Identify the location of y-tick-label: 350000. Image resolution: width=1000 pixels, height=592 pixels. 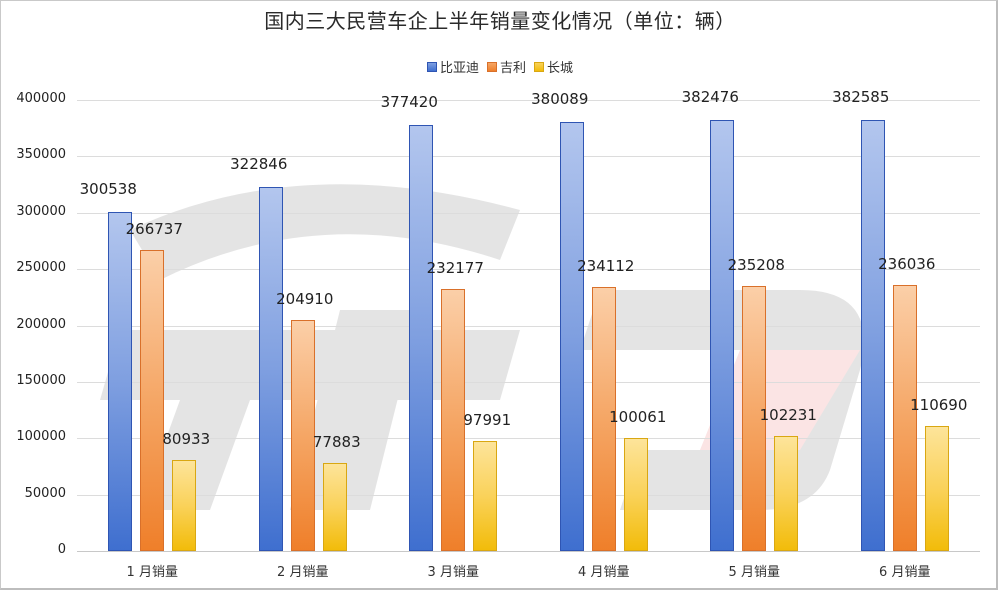
(41, 154).